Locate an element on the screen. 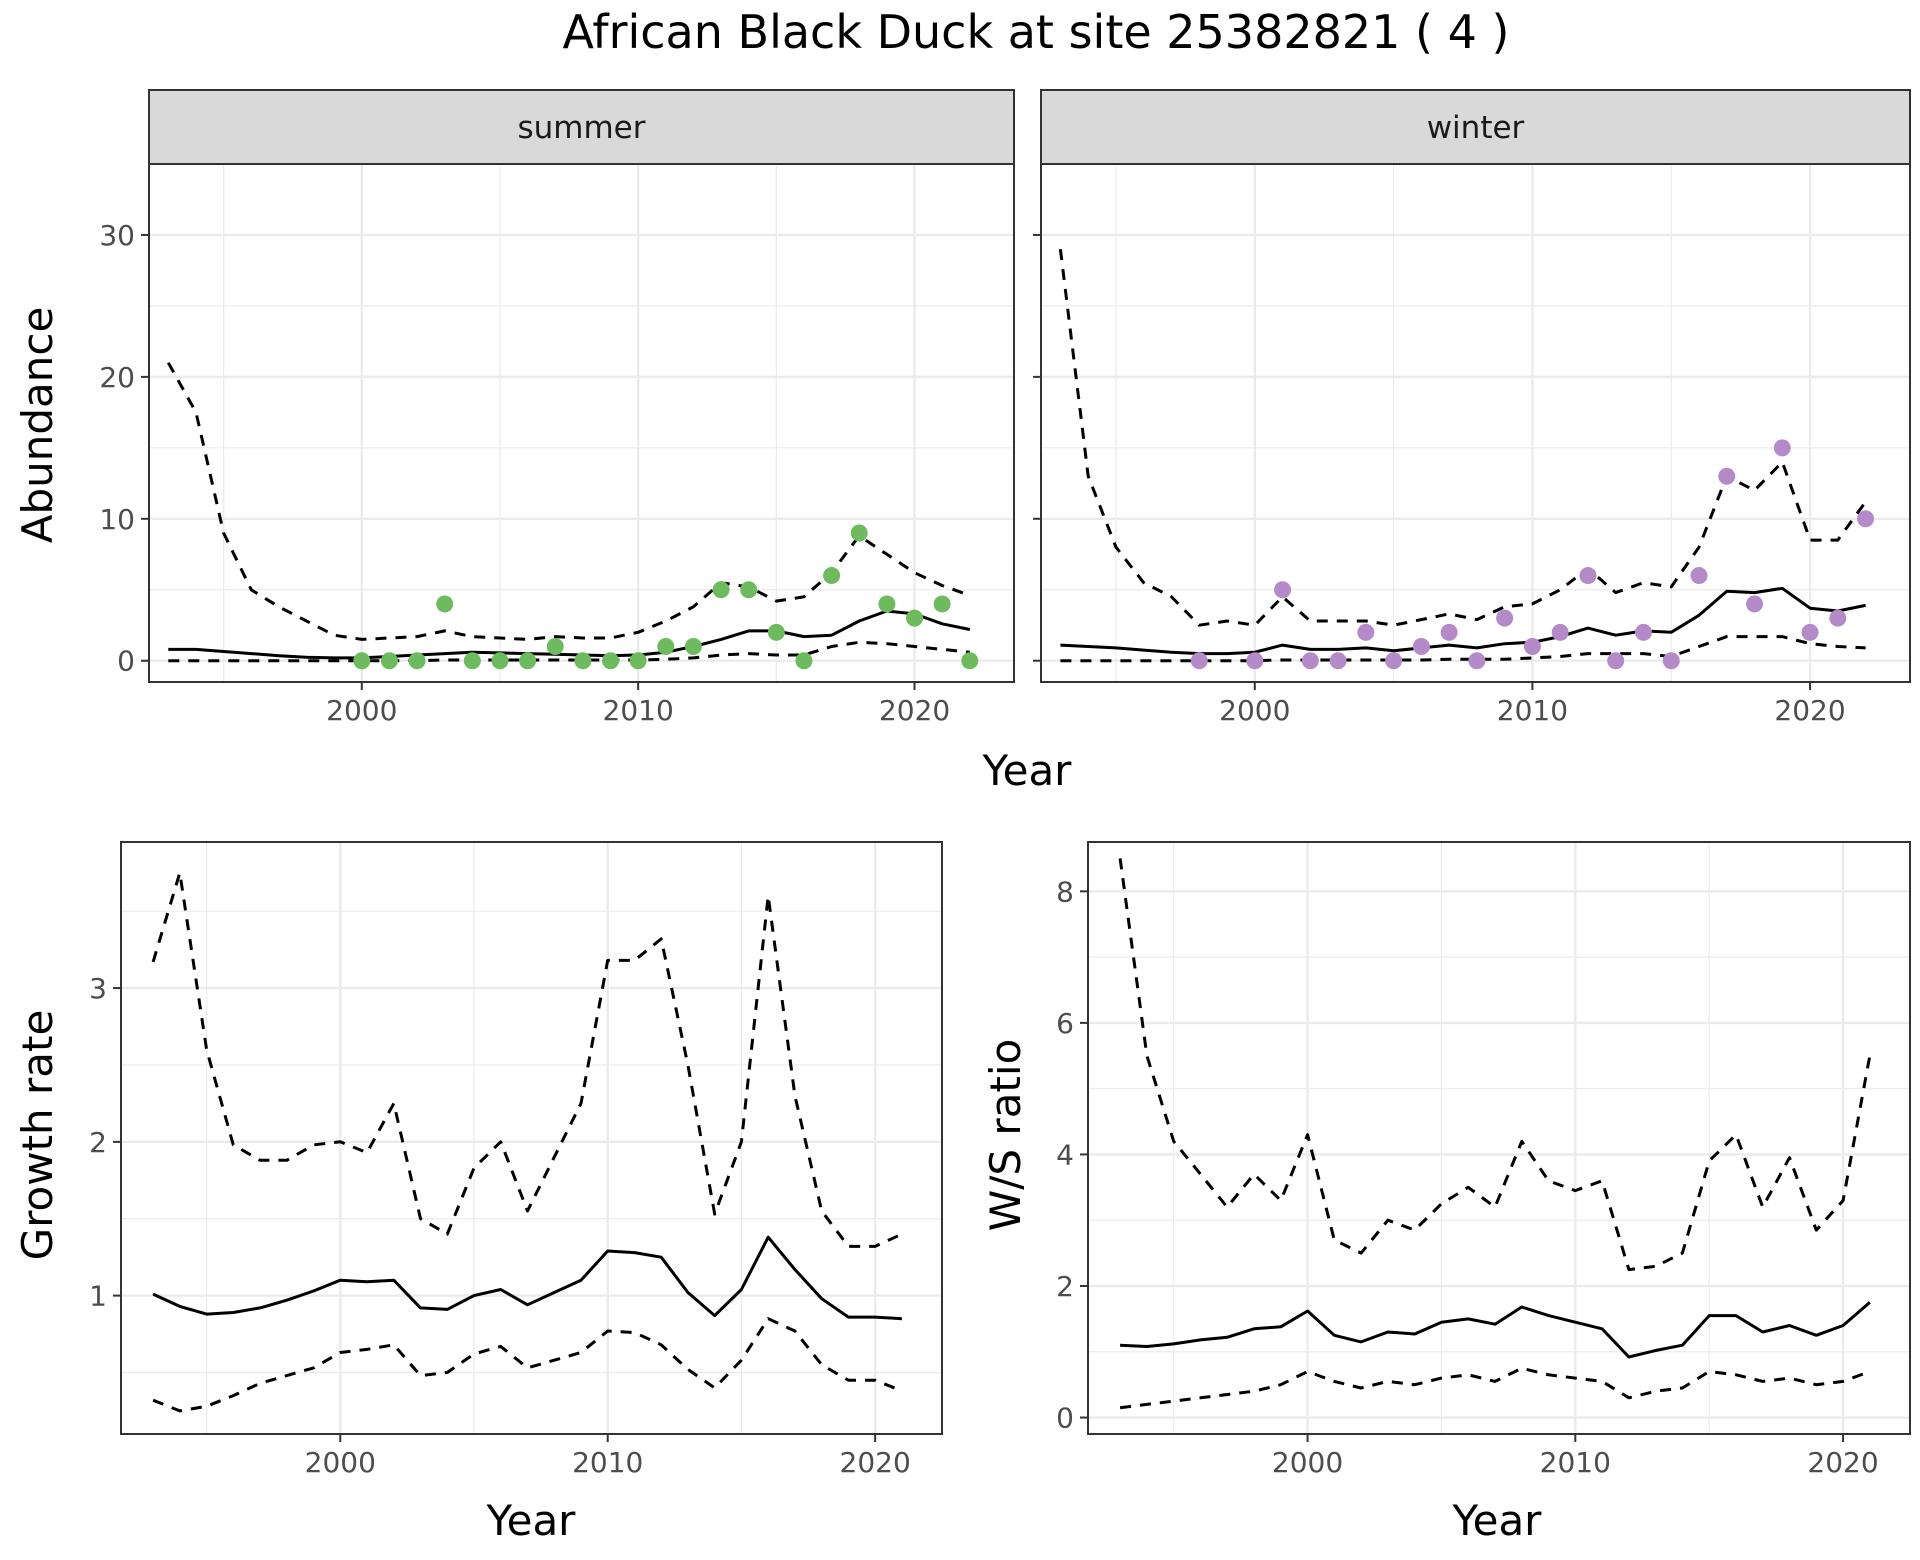  y-tick-label: 8 is located at coordinates (1065, 891).